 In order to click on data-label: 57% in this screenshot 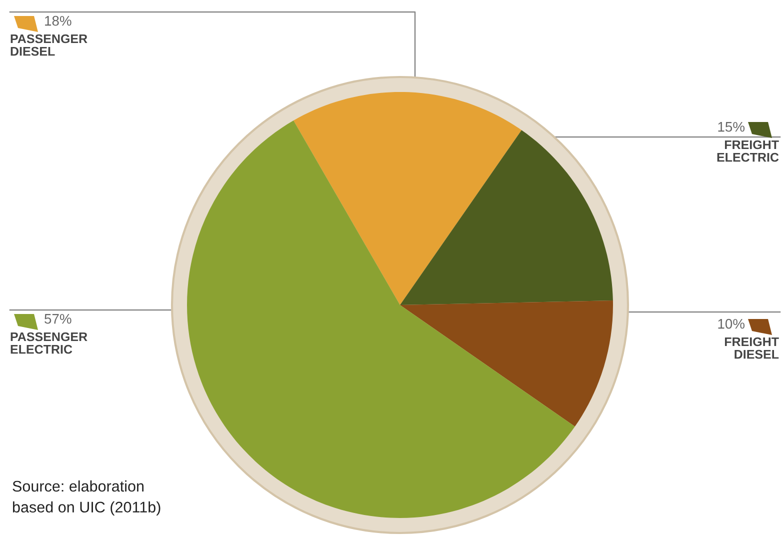, I will do `click(58, 319)`.